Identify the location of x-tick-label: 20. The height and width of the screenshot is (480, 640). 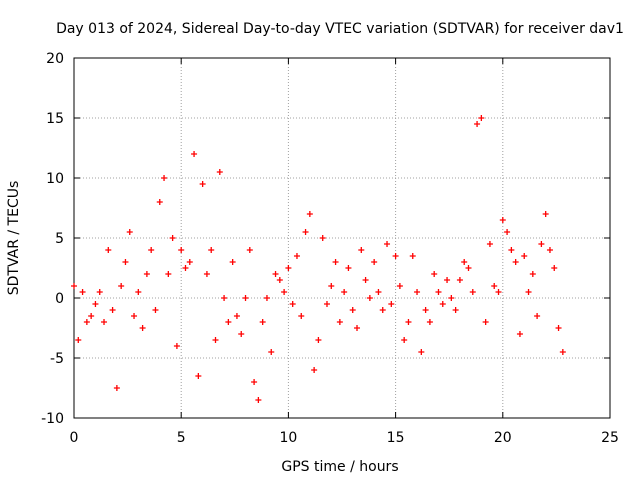
(503, 438).